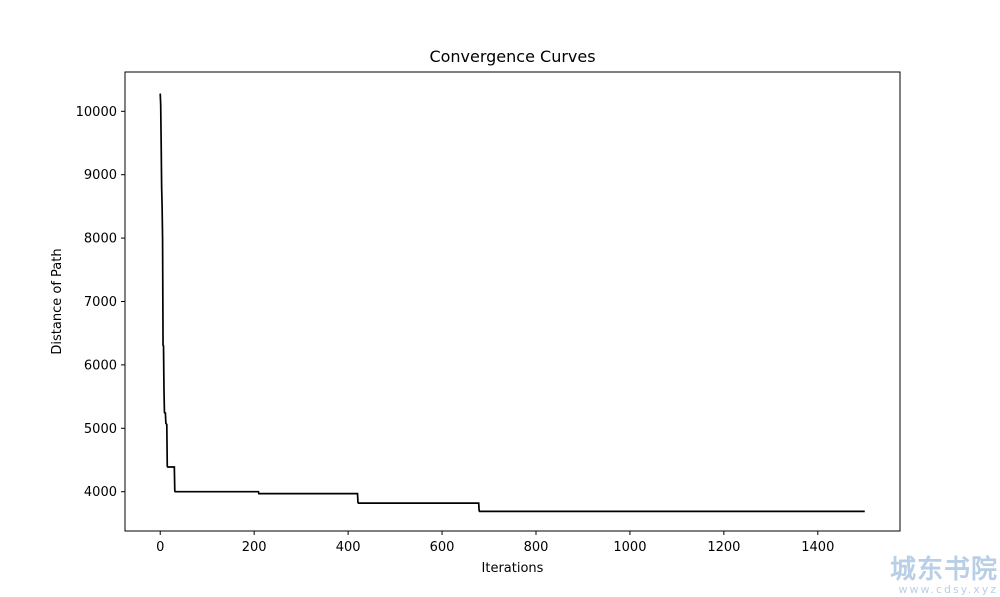 This screenshot has width=1000, height=597. What do you see at coordinates (723, 547) in the screenshot?
I see `x-tick-label: 1200` at bounding box center [723, 547].